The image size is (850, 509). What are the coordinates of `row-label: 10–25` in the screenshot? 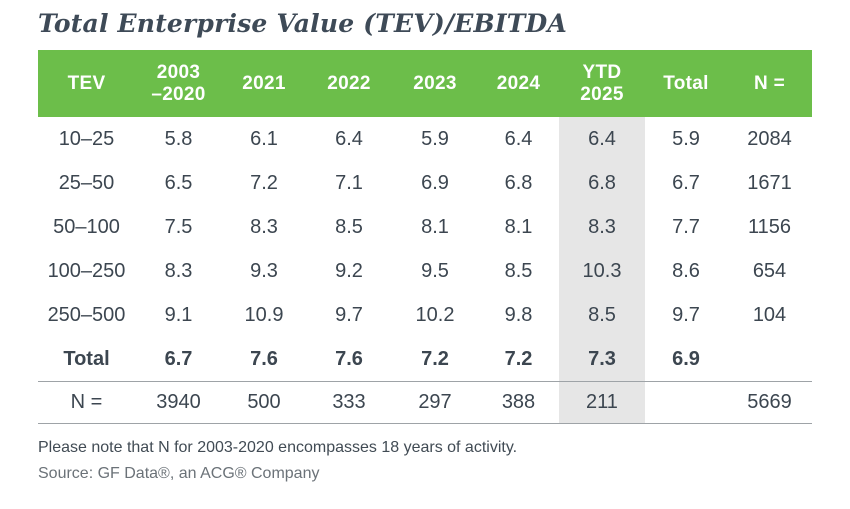 It's located at (86, 138).